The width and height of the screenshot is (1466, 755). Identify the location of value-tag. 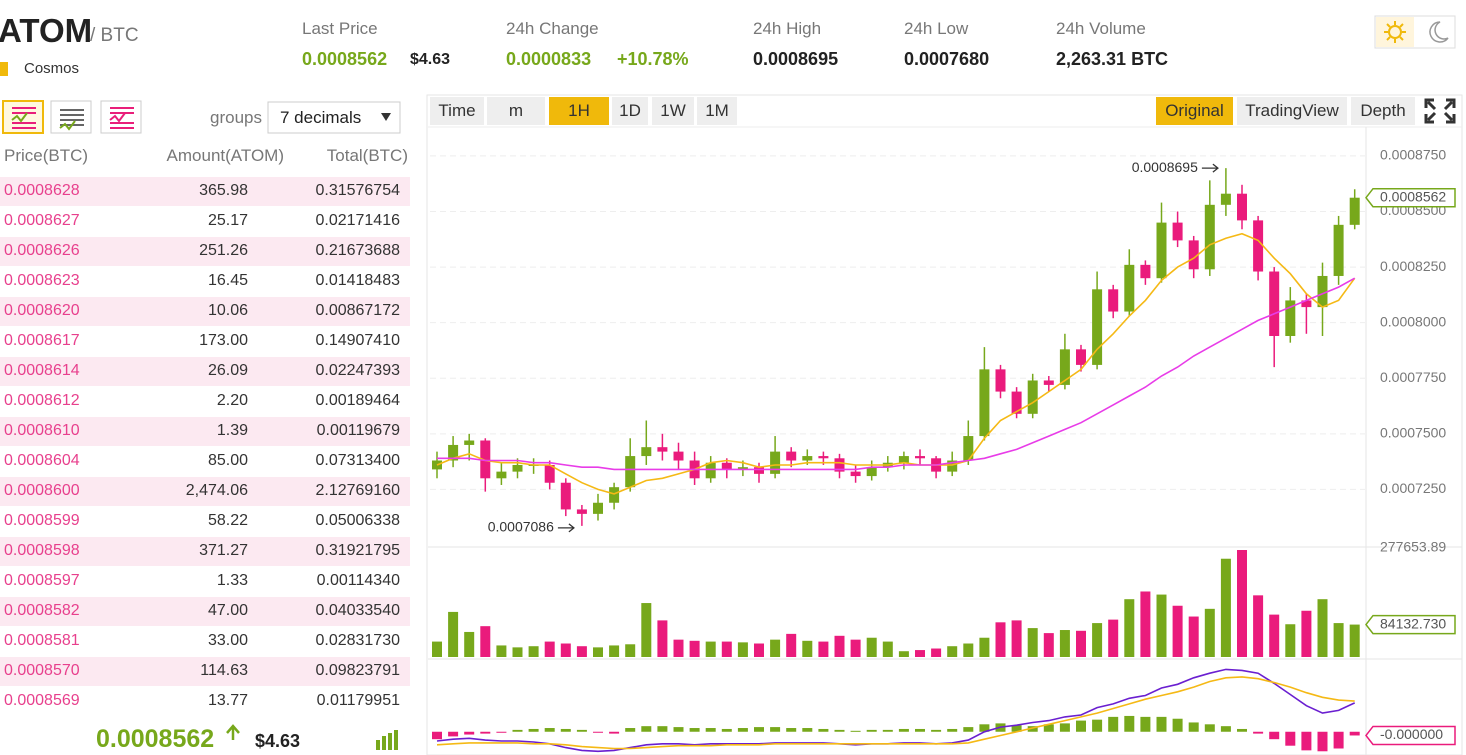
(1410, 197).